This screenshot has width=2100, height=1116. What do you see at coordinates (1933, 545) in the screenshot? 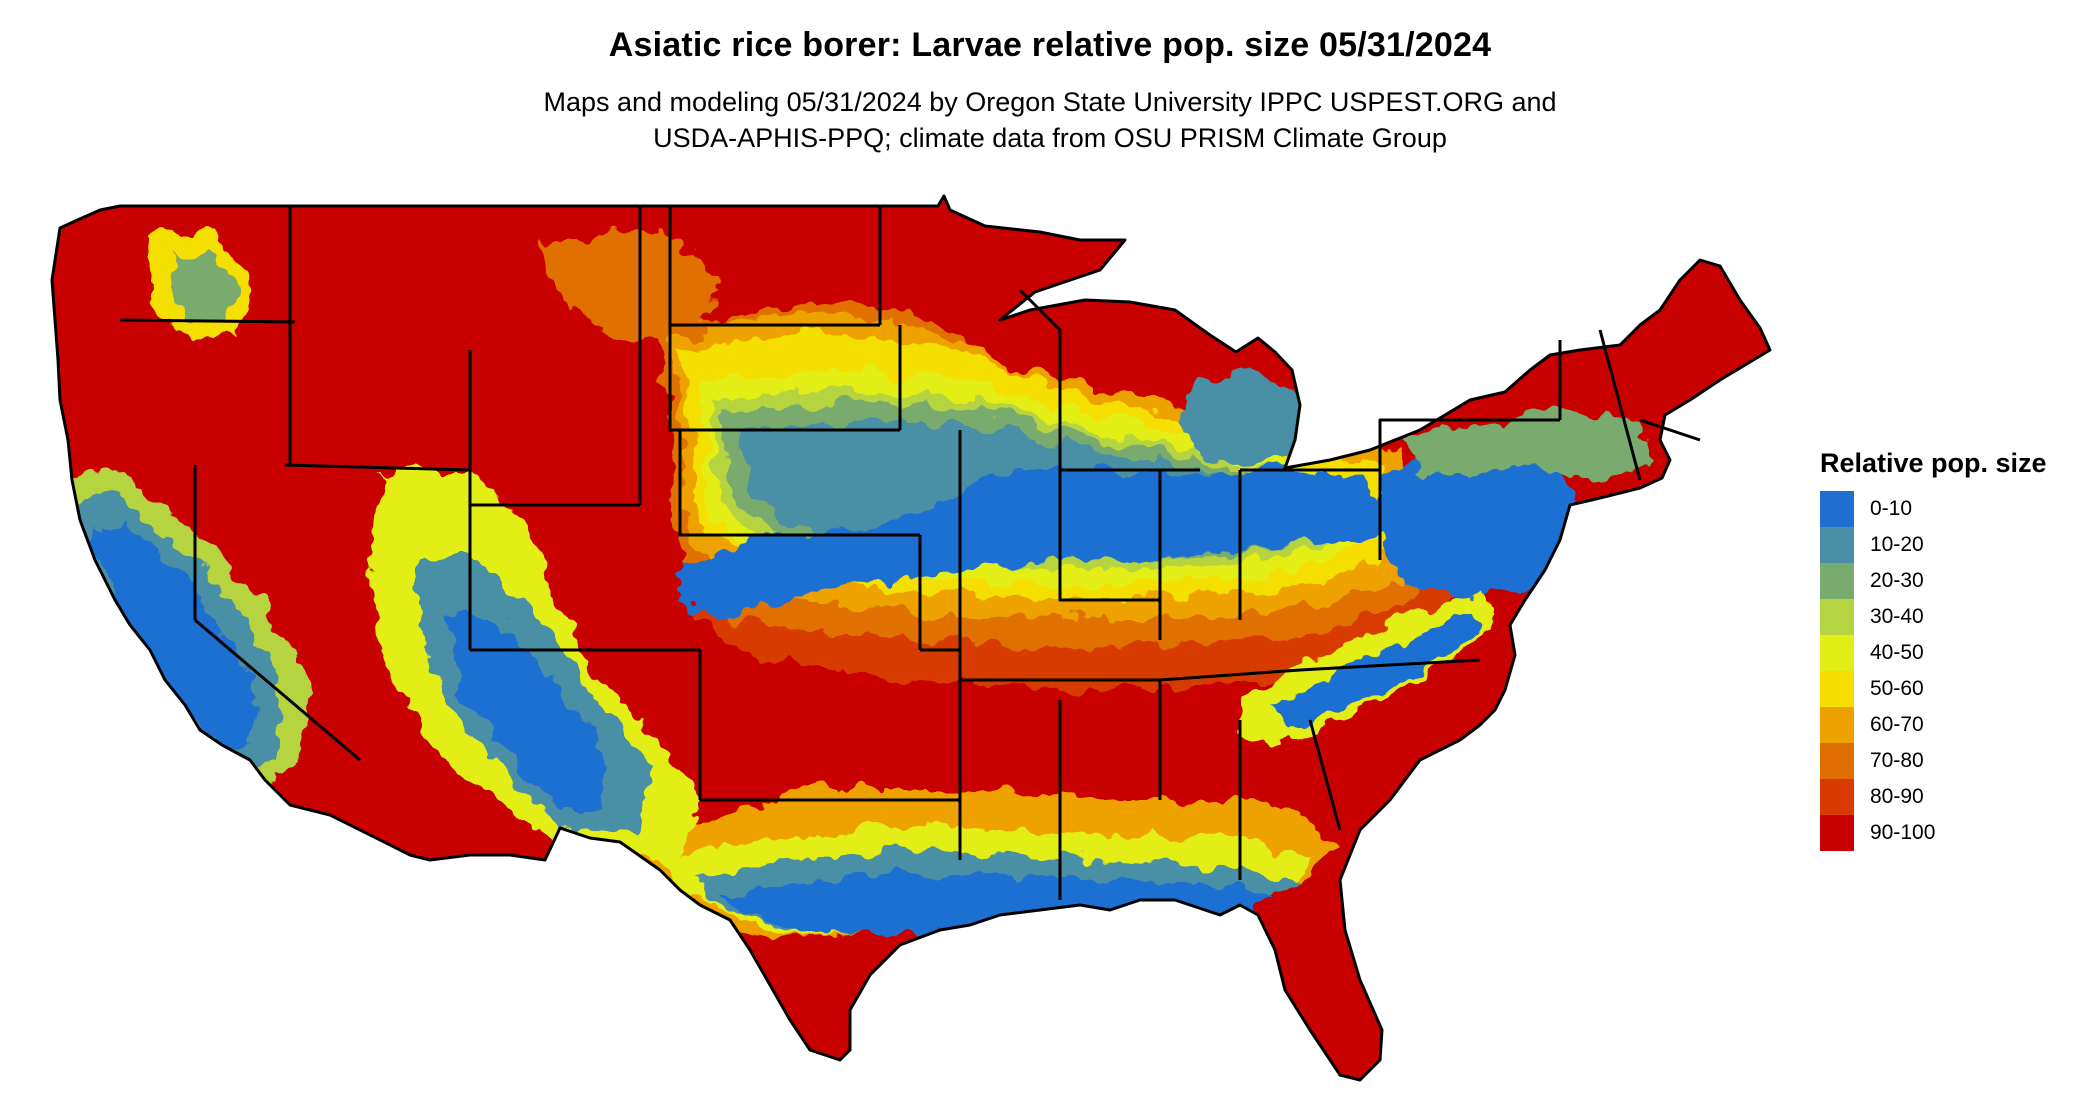
I see `legend-item: 10-20` at bounding box center [1933, 545].